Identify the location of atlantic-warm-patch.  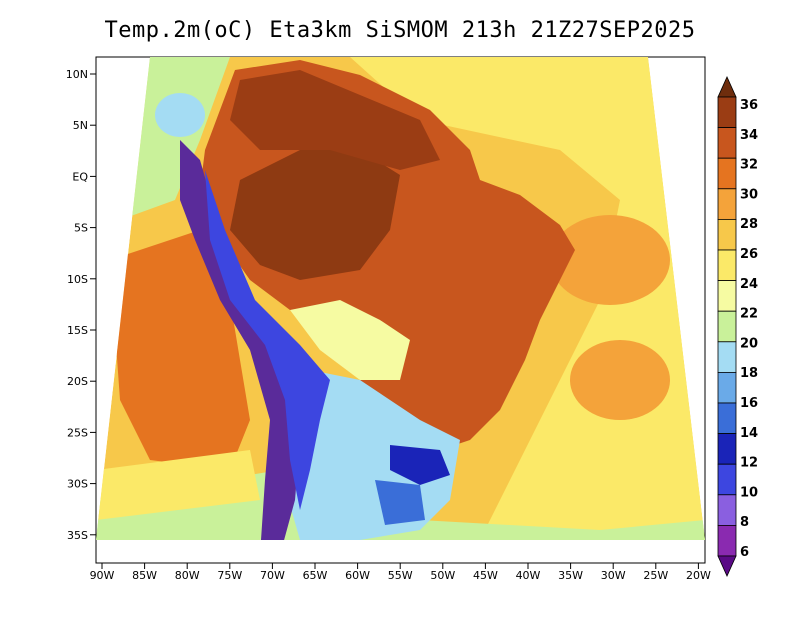
(610, 260).